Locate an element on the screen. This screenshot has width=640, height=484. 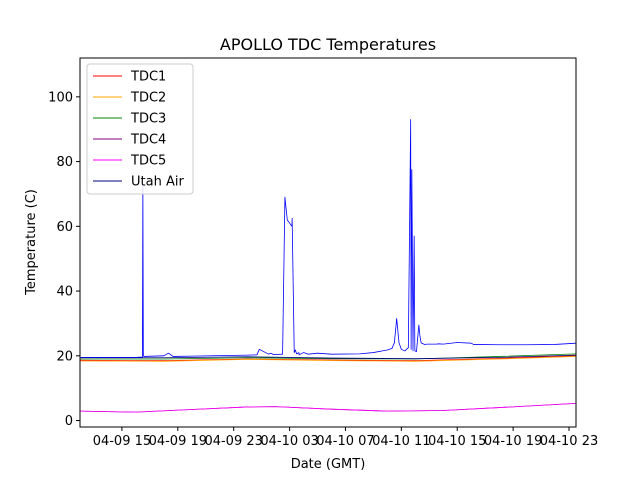
y-tick-label: 100 is located at coordinates (60, 97).